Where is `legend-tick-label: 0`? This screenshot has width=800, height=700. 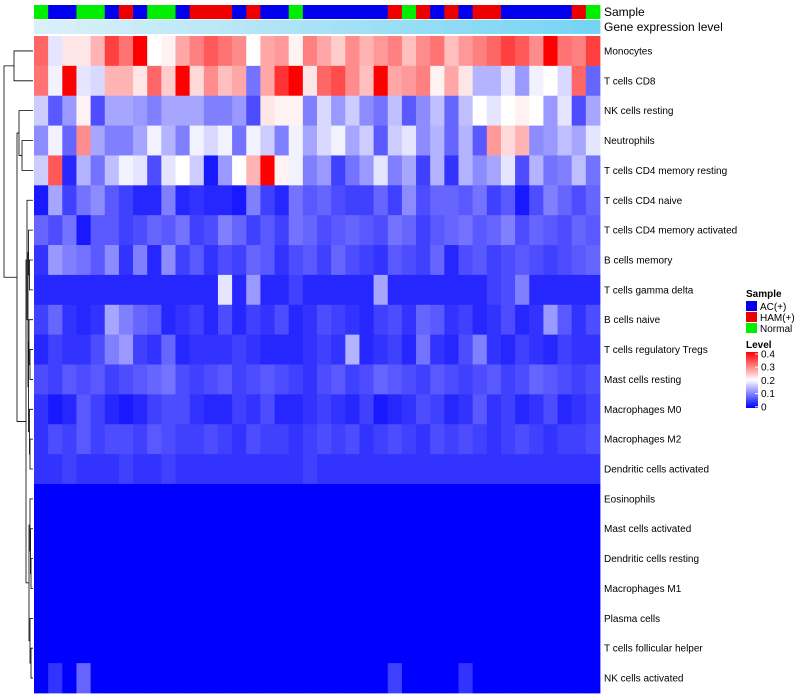
legend-tick-label: 0 is located at coordinates (764, 407).